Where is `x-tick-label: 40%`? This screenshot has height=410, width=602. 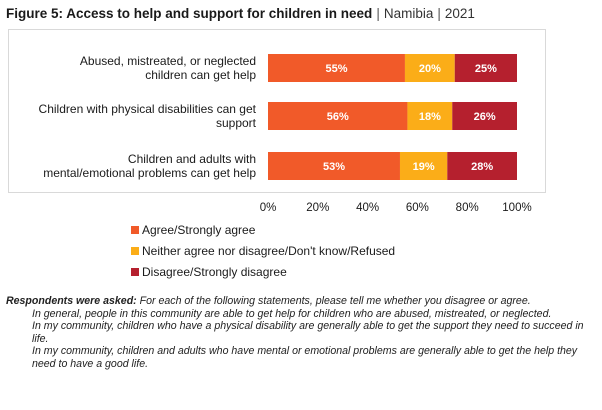 x-tick-label: 40% is located at coordinates (367, 208).